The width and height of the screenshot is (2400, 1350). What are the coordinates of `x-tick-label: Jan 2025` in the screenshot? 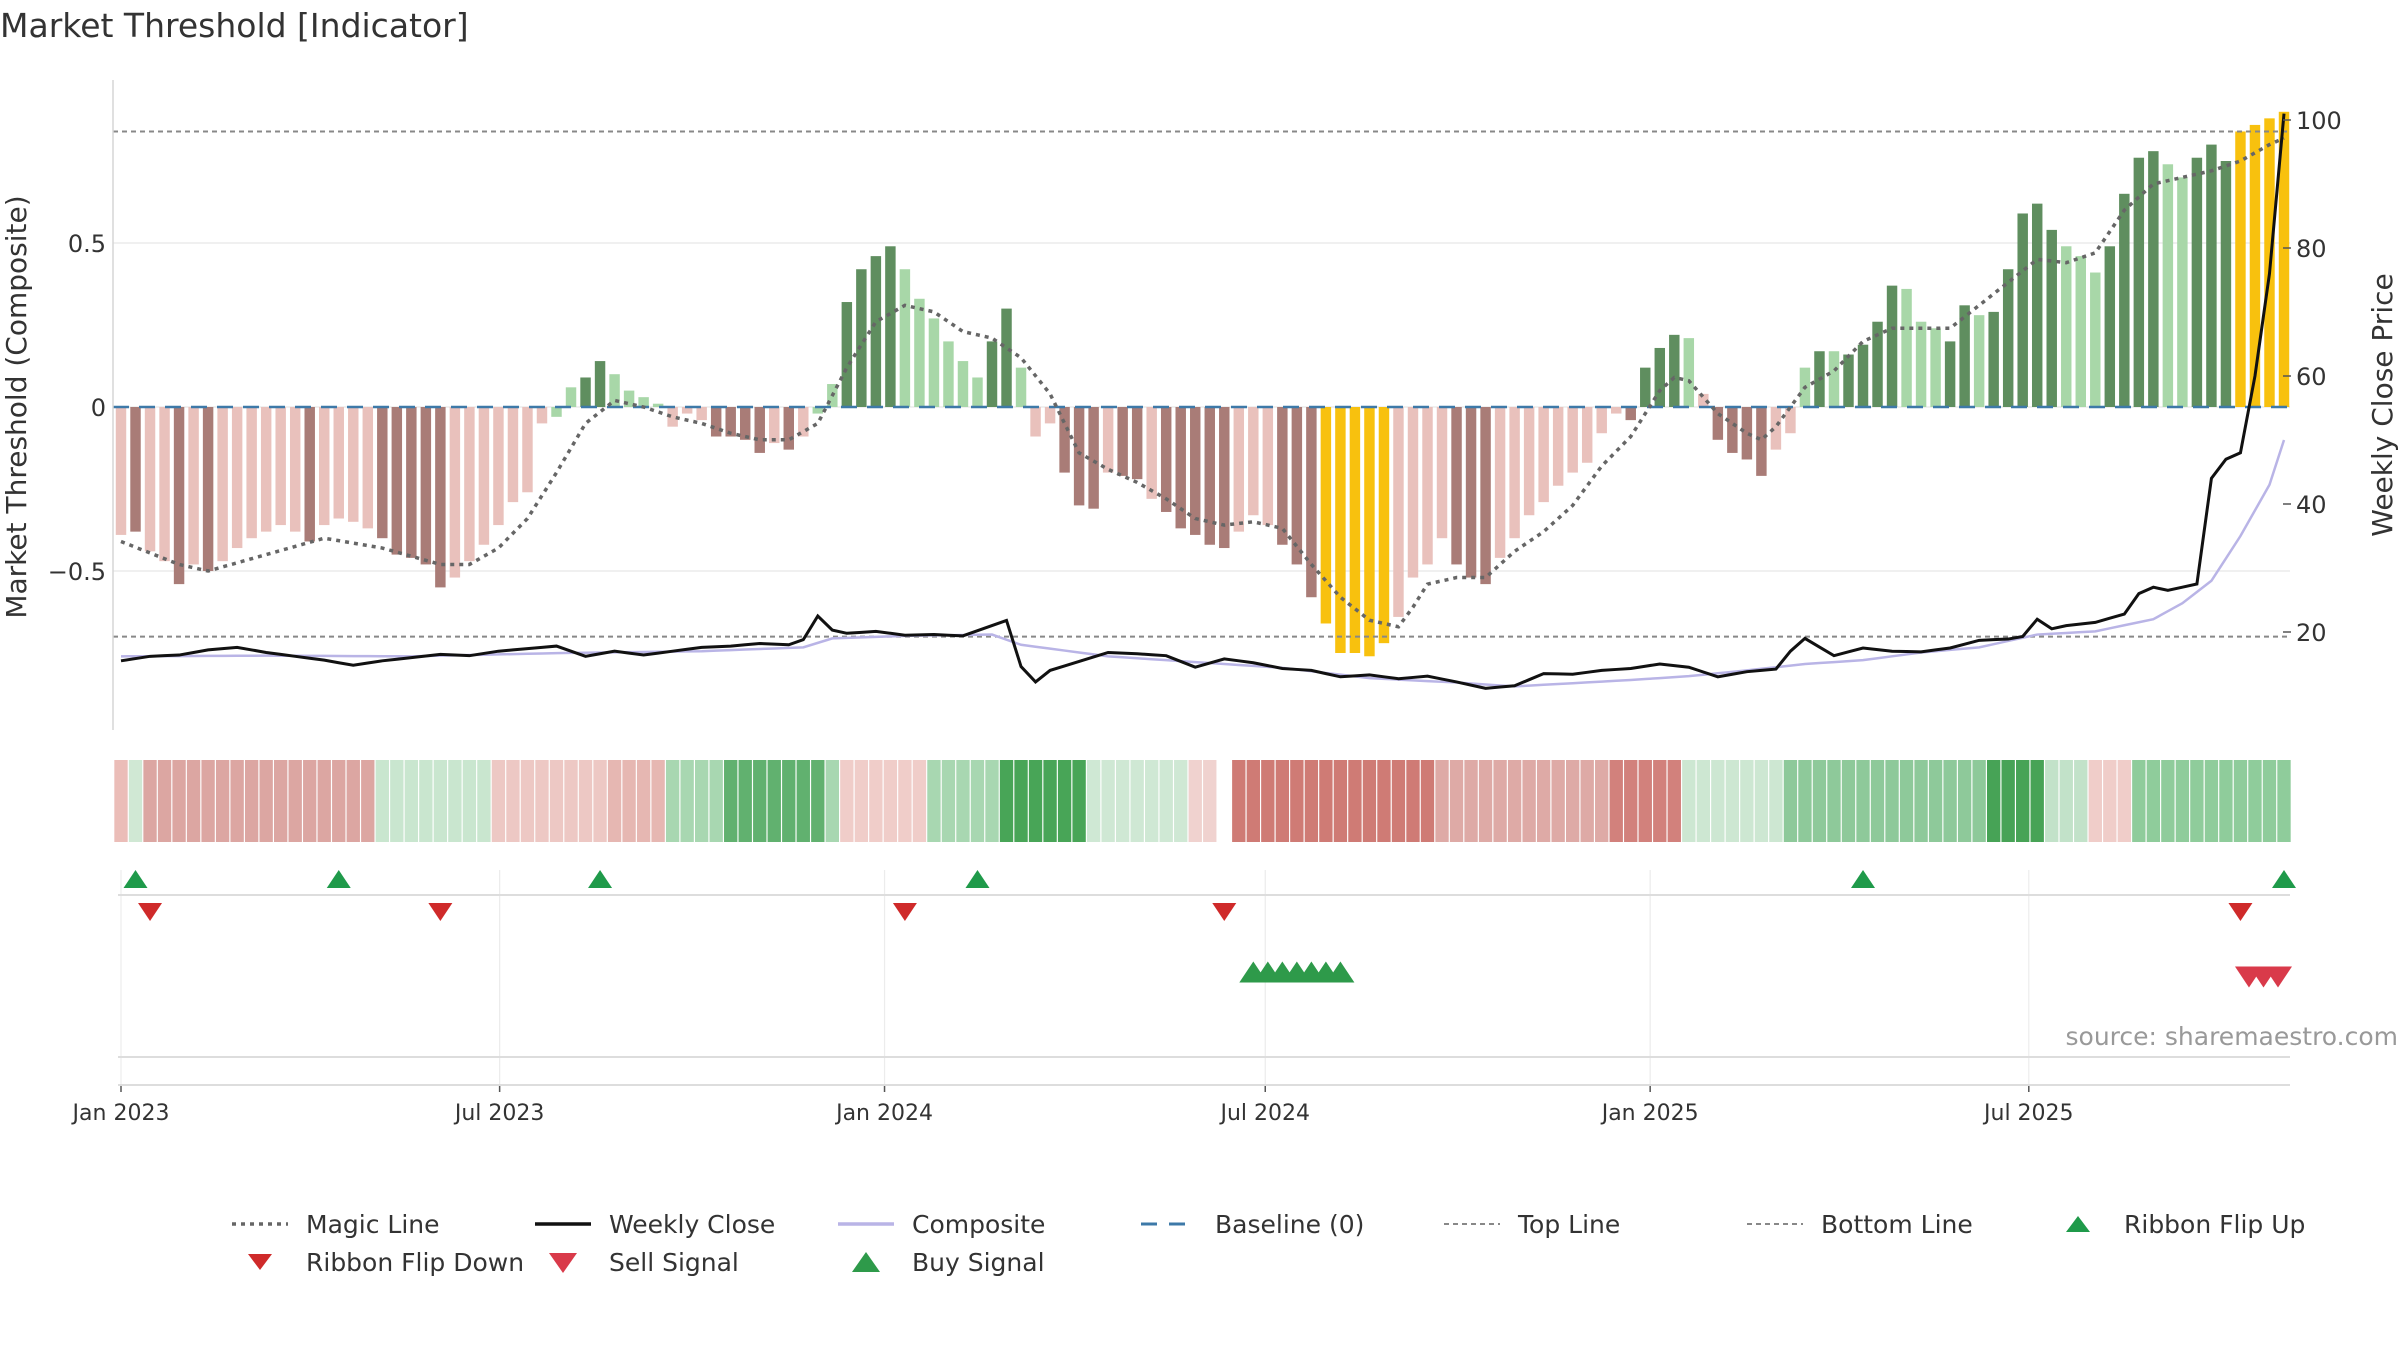 It's located at (1649, 1113).